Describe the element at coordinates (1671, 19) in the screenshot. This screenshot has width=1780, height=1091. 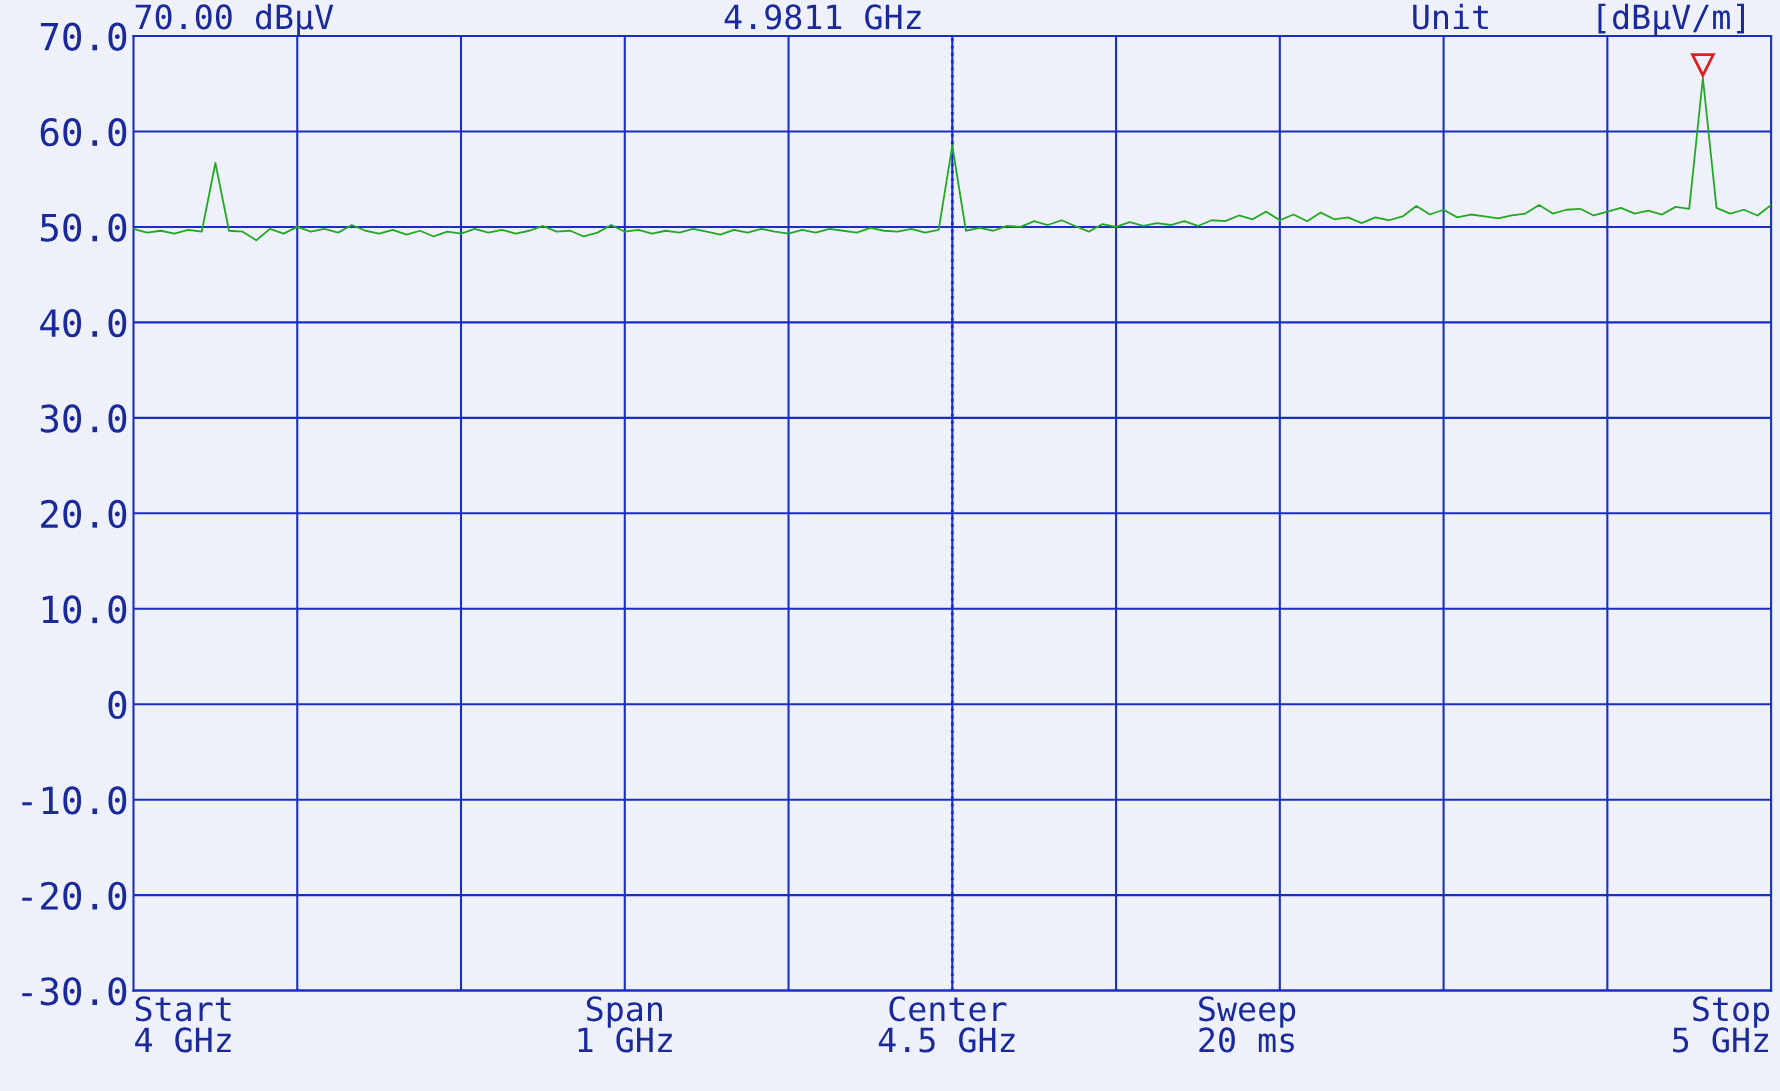
I see `text: [dBµV/m]` at that location.